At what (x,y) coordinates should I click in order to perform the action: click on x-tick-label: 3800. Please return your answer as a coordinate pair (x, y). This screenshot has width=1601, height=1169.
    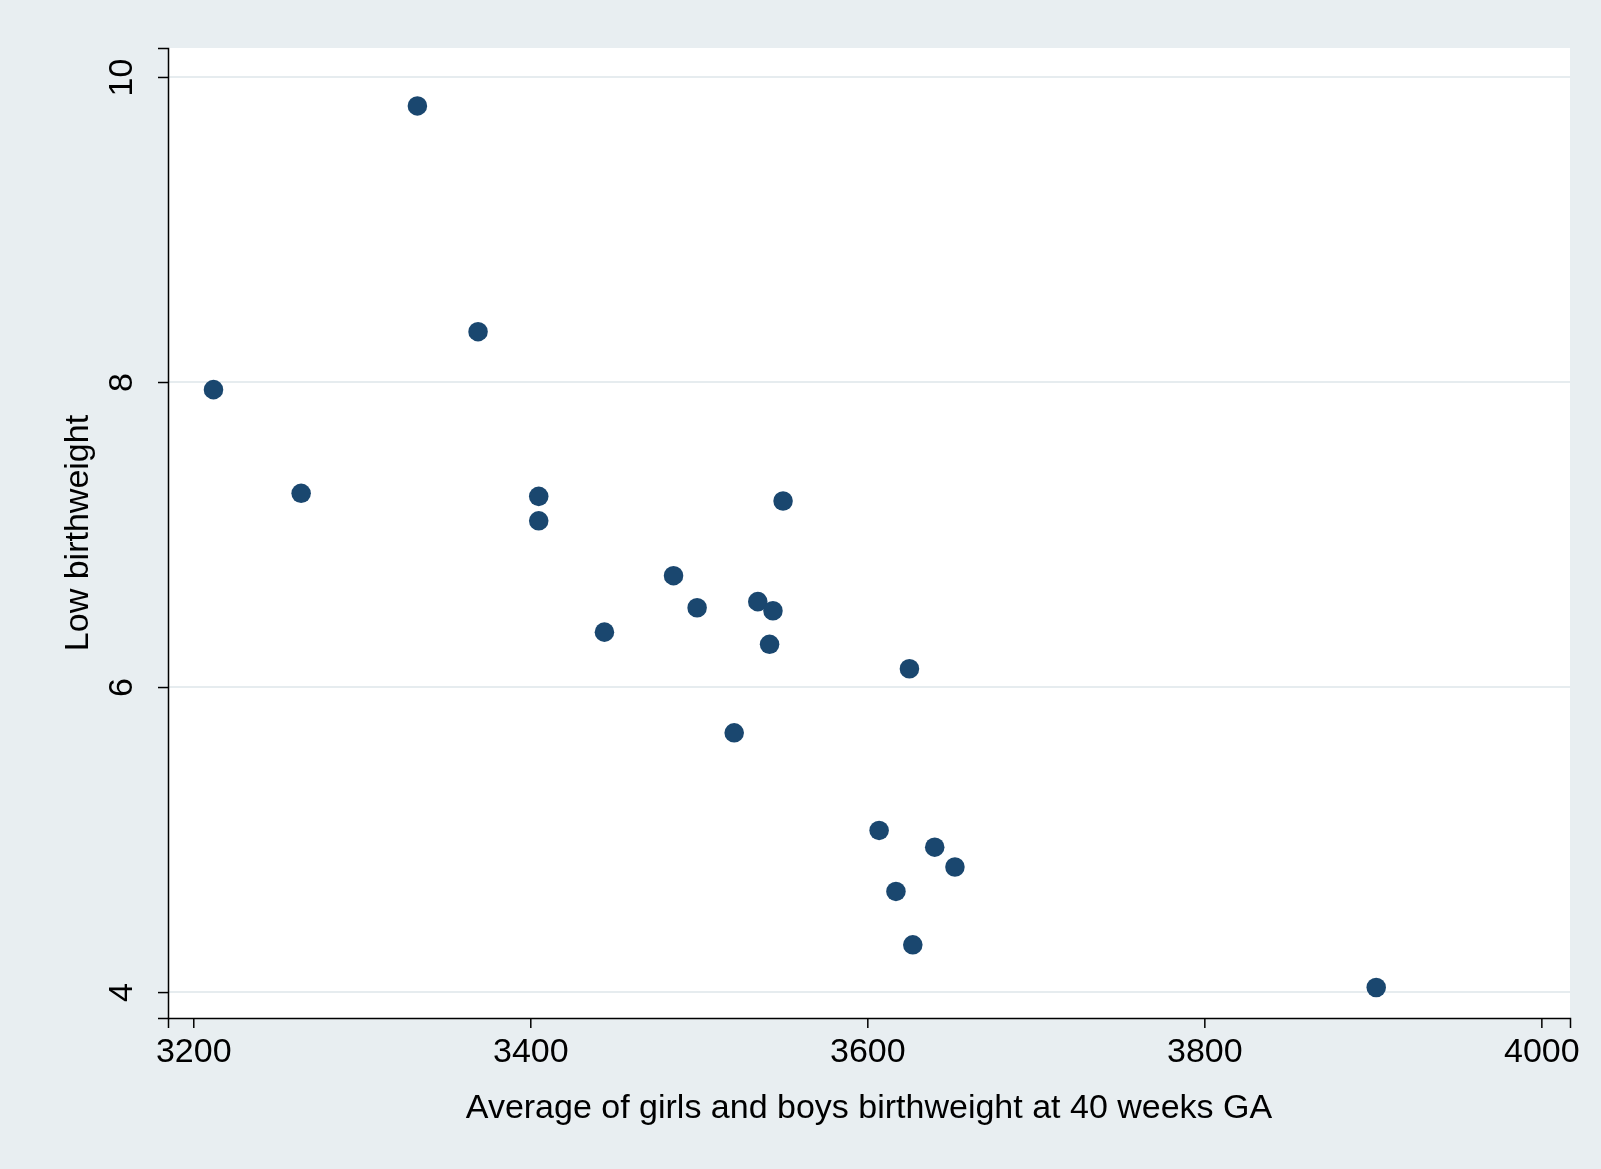
    Looking at the image, I should click on (1205, 1049).